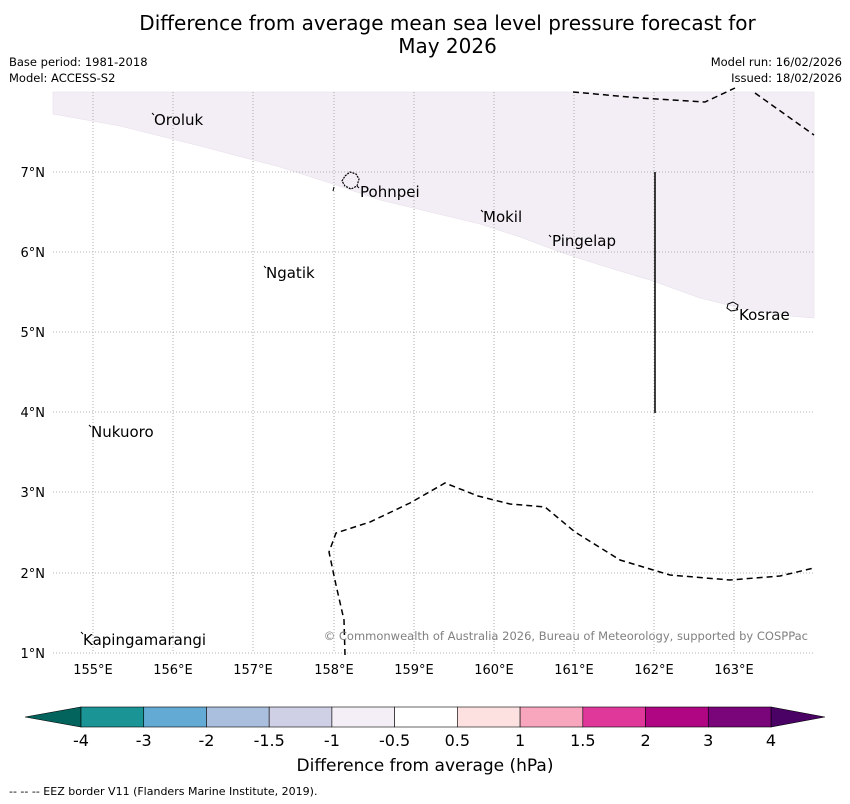 This screenshot has width=850, height=804. What do you see at coordinates (771, 740) in the screenshot?
I see `colorbar-tick-label: 4` at bounding box center [771, 740].